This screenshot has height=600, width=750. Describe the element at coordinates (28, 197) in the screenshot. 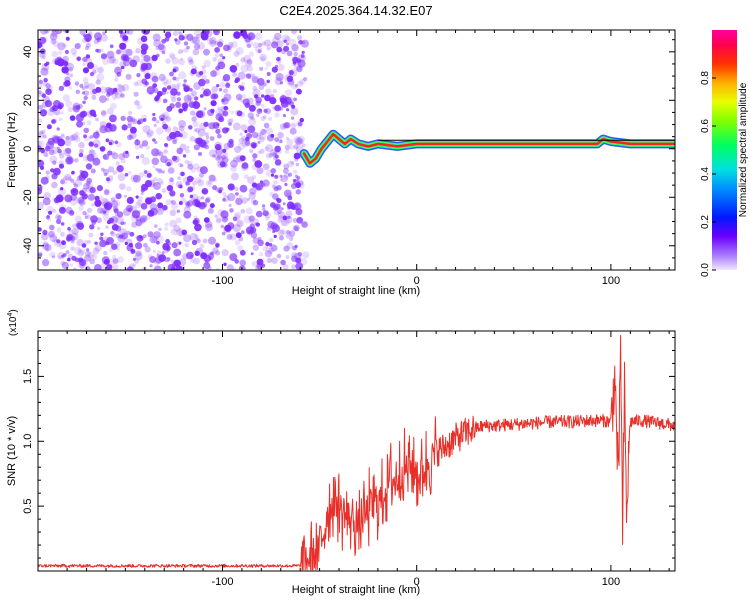

I see `y-tick-label: -20` at that location.